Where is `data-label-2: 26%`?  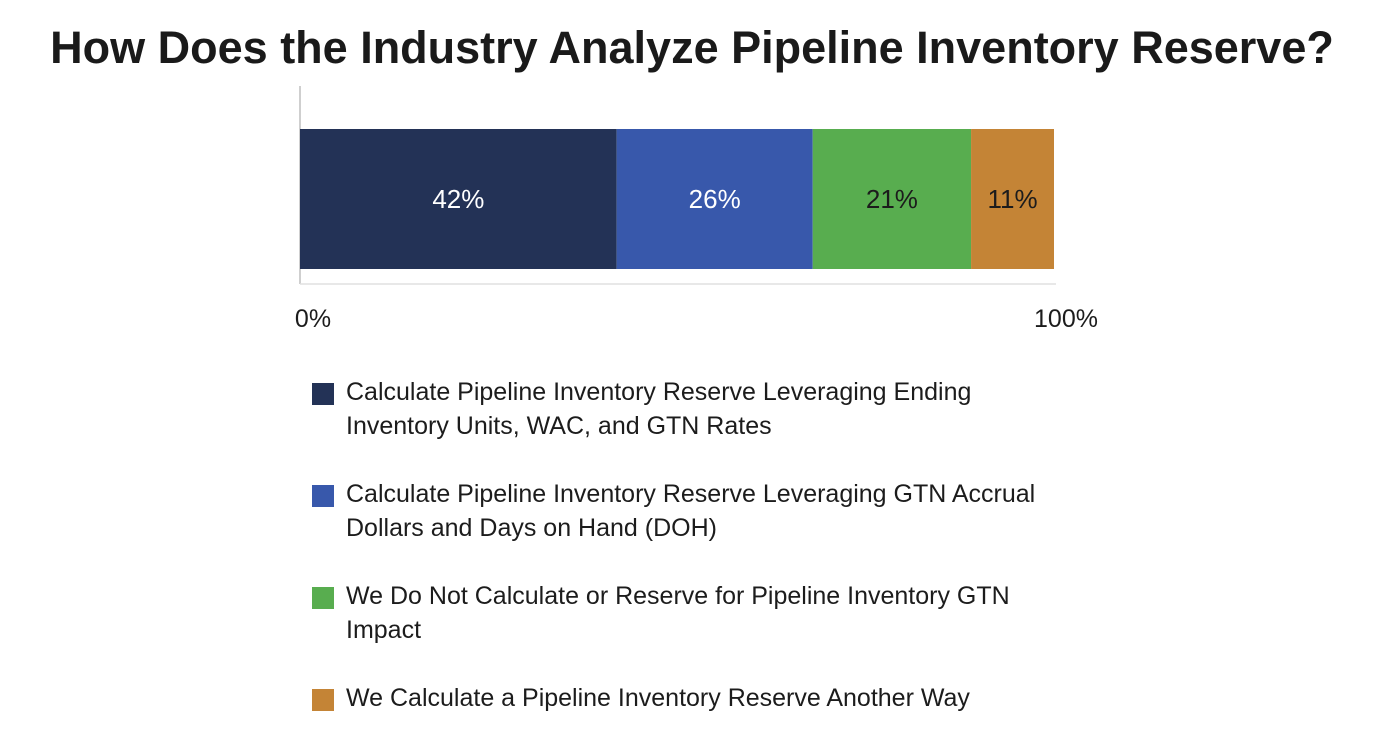 data-label-2: 26% is located at coordinates (715, 199).